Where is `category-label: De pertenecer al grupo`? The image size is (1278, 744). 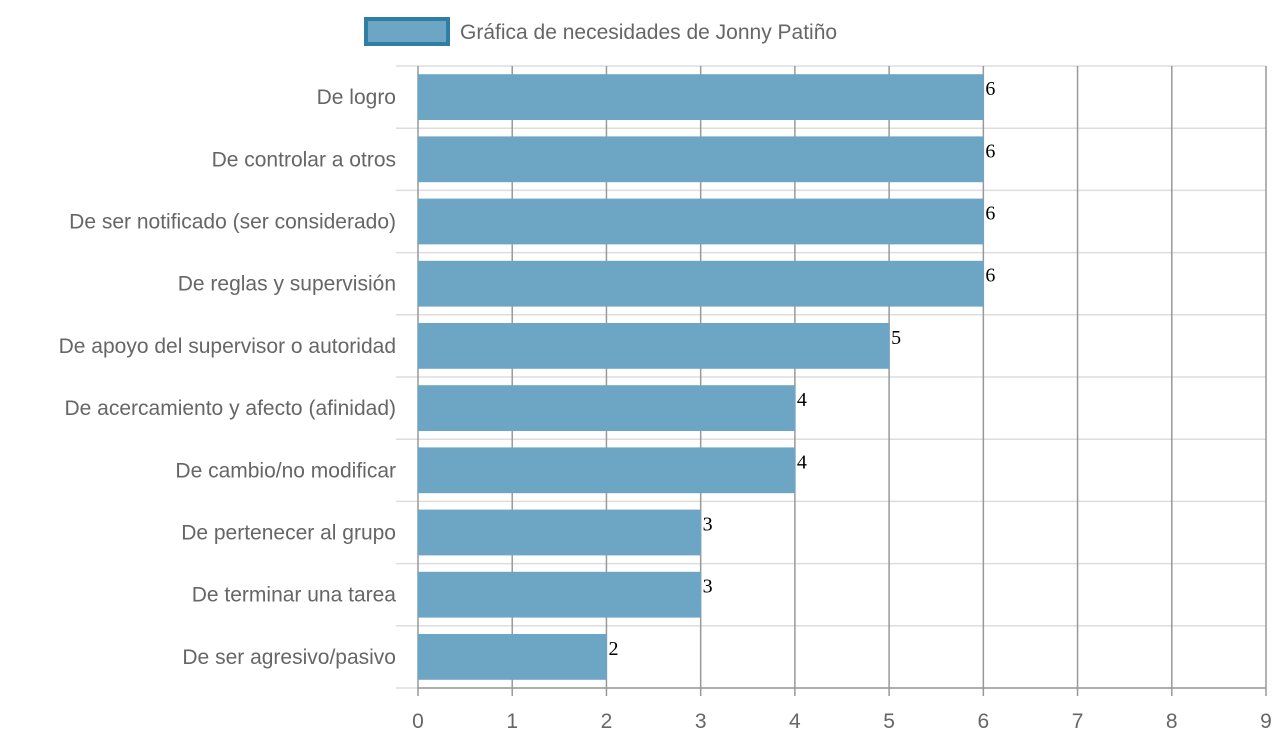
category-label: De pertenecer al grupo is located at coordinates (288, 533).